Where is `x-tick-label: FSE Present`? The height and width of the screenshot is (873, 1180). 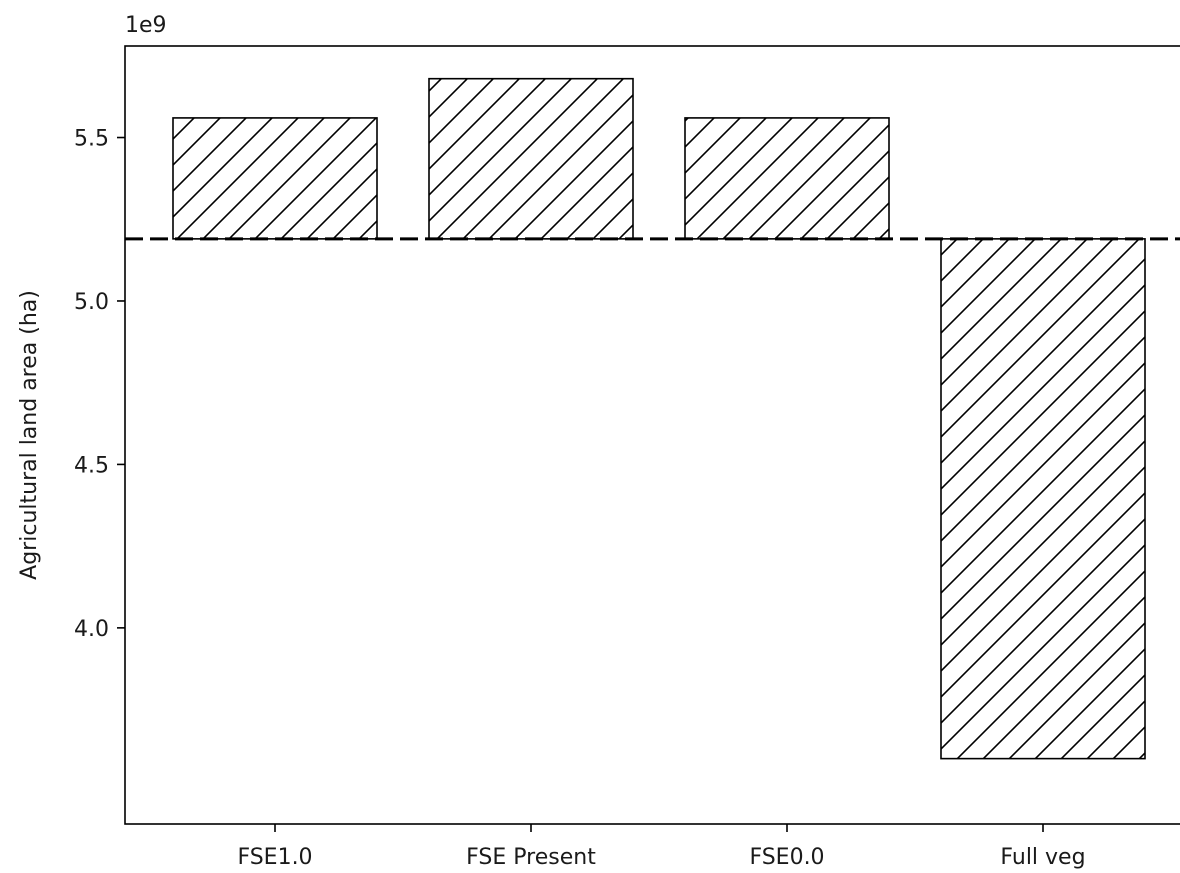 x-tick-label: FSE Present is located at coordinates (531, 857).